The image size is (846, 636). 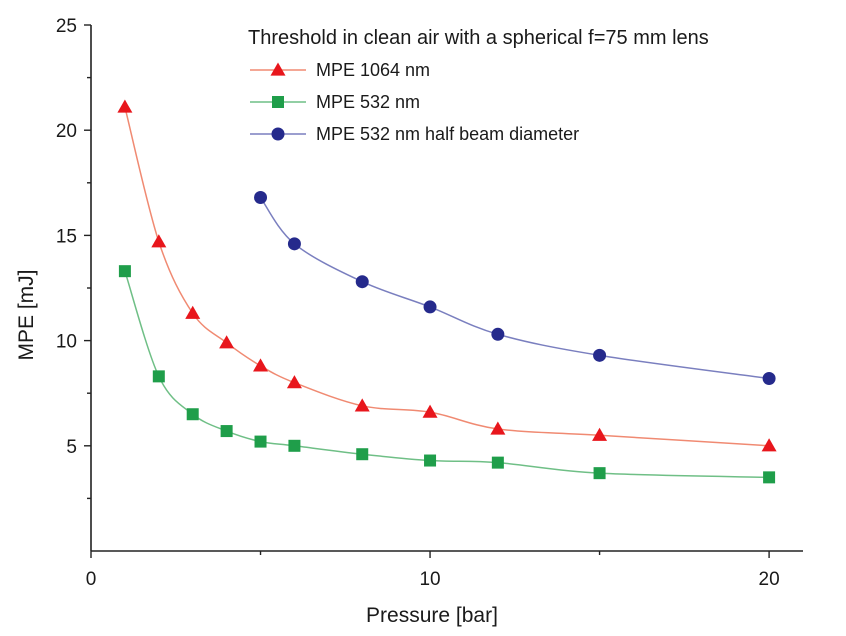 I want to click on legend-label: MPE 532 nm, so click(x=368, y=102).